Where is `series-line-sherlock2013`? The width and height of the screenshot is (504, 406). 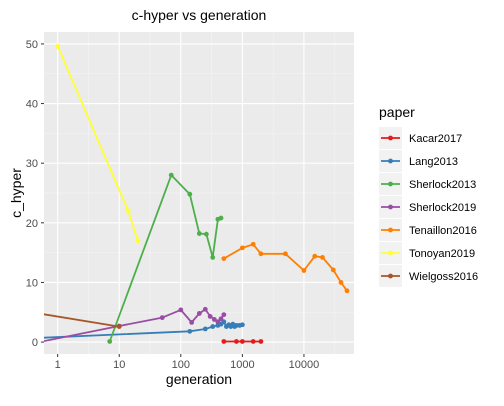
series-line-sherlock2013 is located at coordinates (165, 258).